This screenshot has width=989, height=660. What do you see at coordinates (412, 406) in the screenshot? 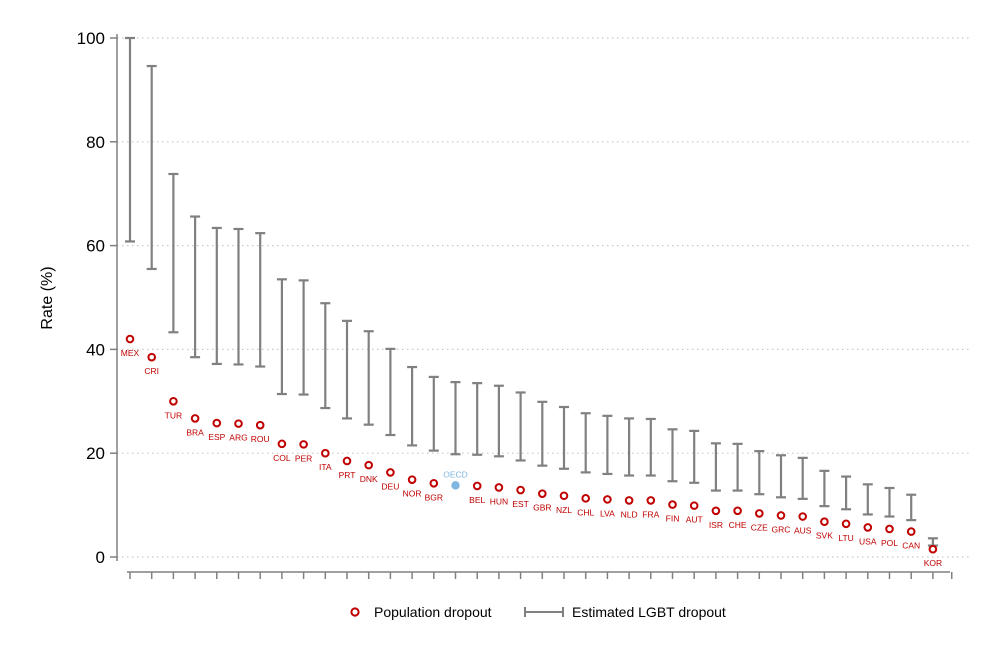
I see `lgbt-range-nor` at bounding box center [412, 406].